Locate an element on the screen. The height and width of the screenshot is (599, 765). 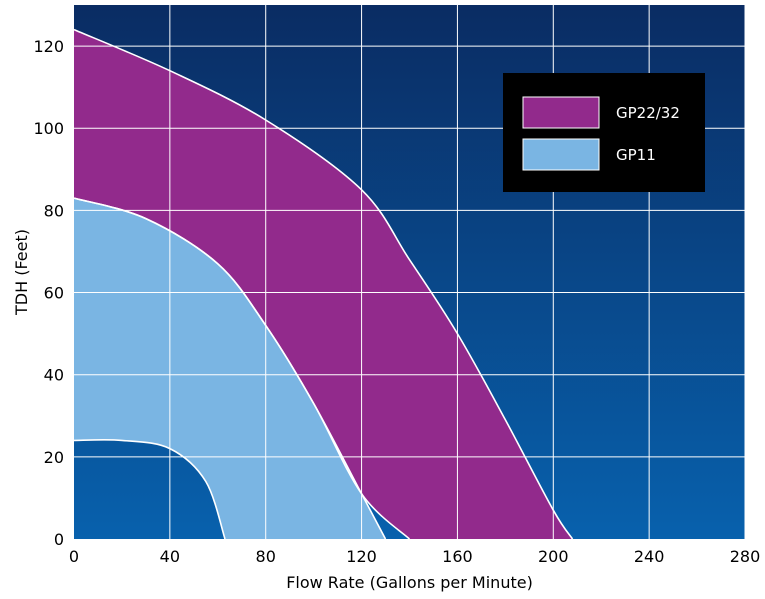
x-tick-label: 240 is located at coordinates (649, 556).